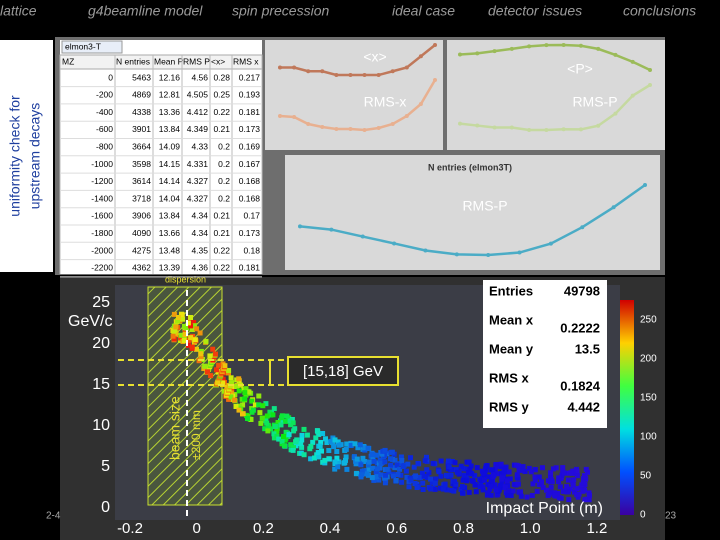 The height and width of the screenshot is (540, 720). What do you see at coordinates (145, 11) in the screenshot?
I see `nav-tab: g4beamline model` at bounding box center [145, 11].